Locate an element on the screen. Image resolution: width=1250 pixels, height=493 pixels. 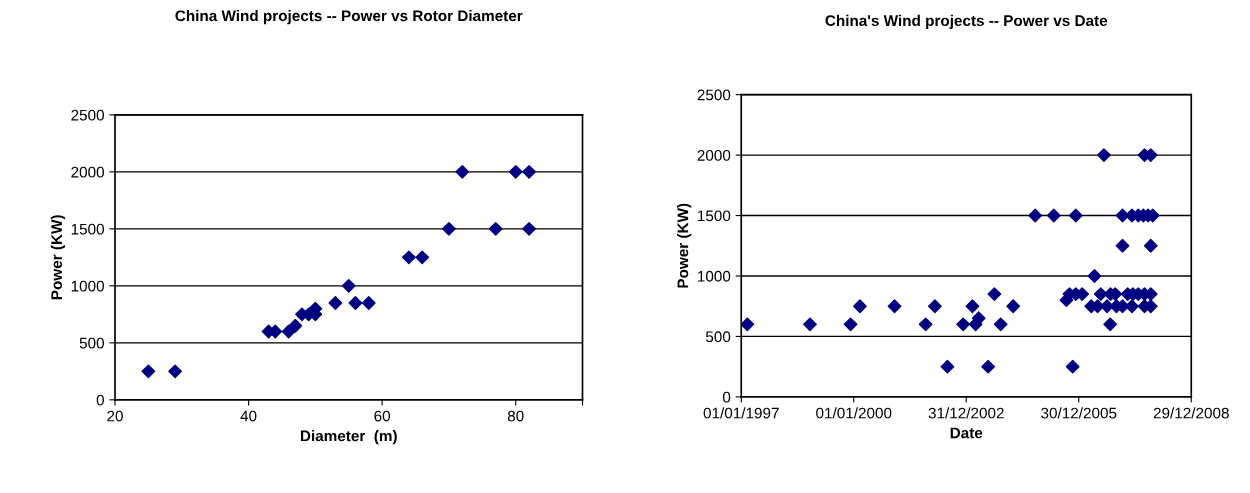
x-tick-label: 31/12/2002 is located at coordinates (966, 413).